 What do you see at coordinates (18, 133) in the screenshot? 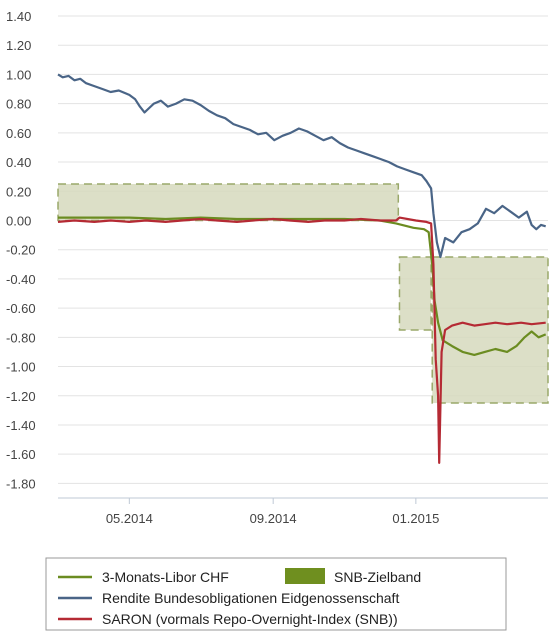
I see `y-tick-label: 0.60` at bounding box center [18, 133].